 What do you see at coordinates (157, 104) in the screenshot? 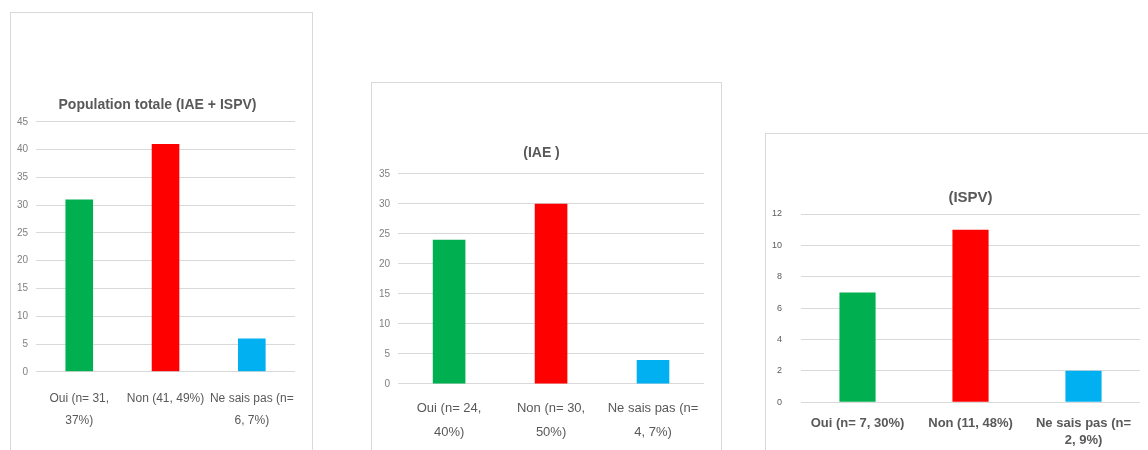
I see `chart-title: Population totale (IAE + ISPV)` at bounding box center [157, 104].